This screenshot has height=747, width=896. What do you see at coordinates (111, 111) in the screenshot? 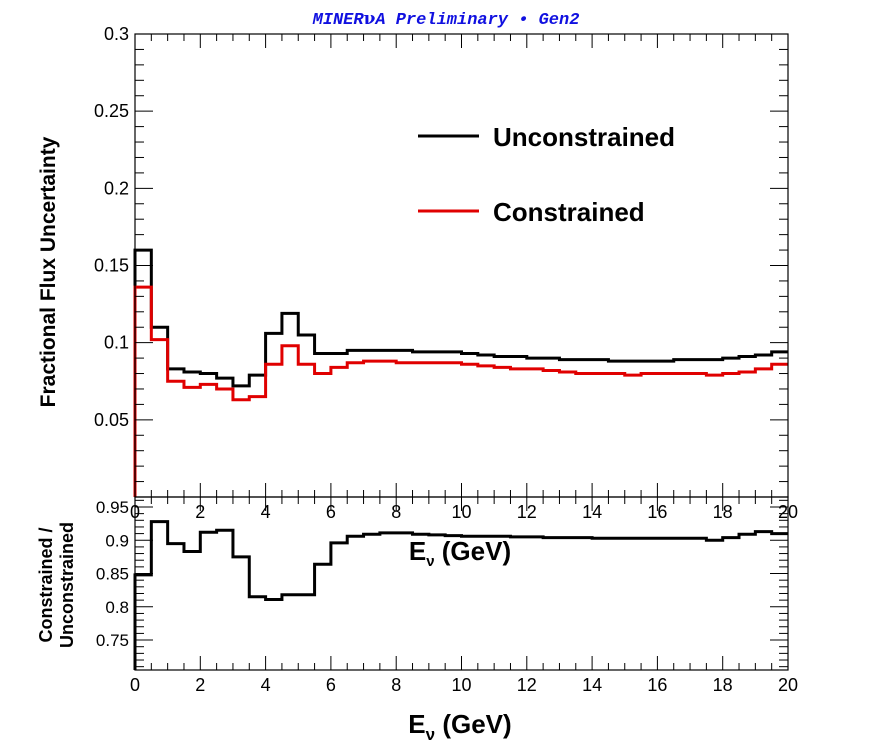
I see `y-tick-label: 0.25` at bounding box center [111, 111].